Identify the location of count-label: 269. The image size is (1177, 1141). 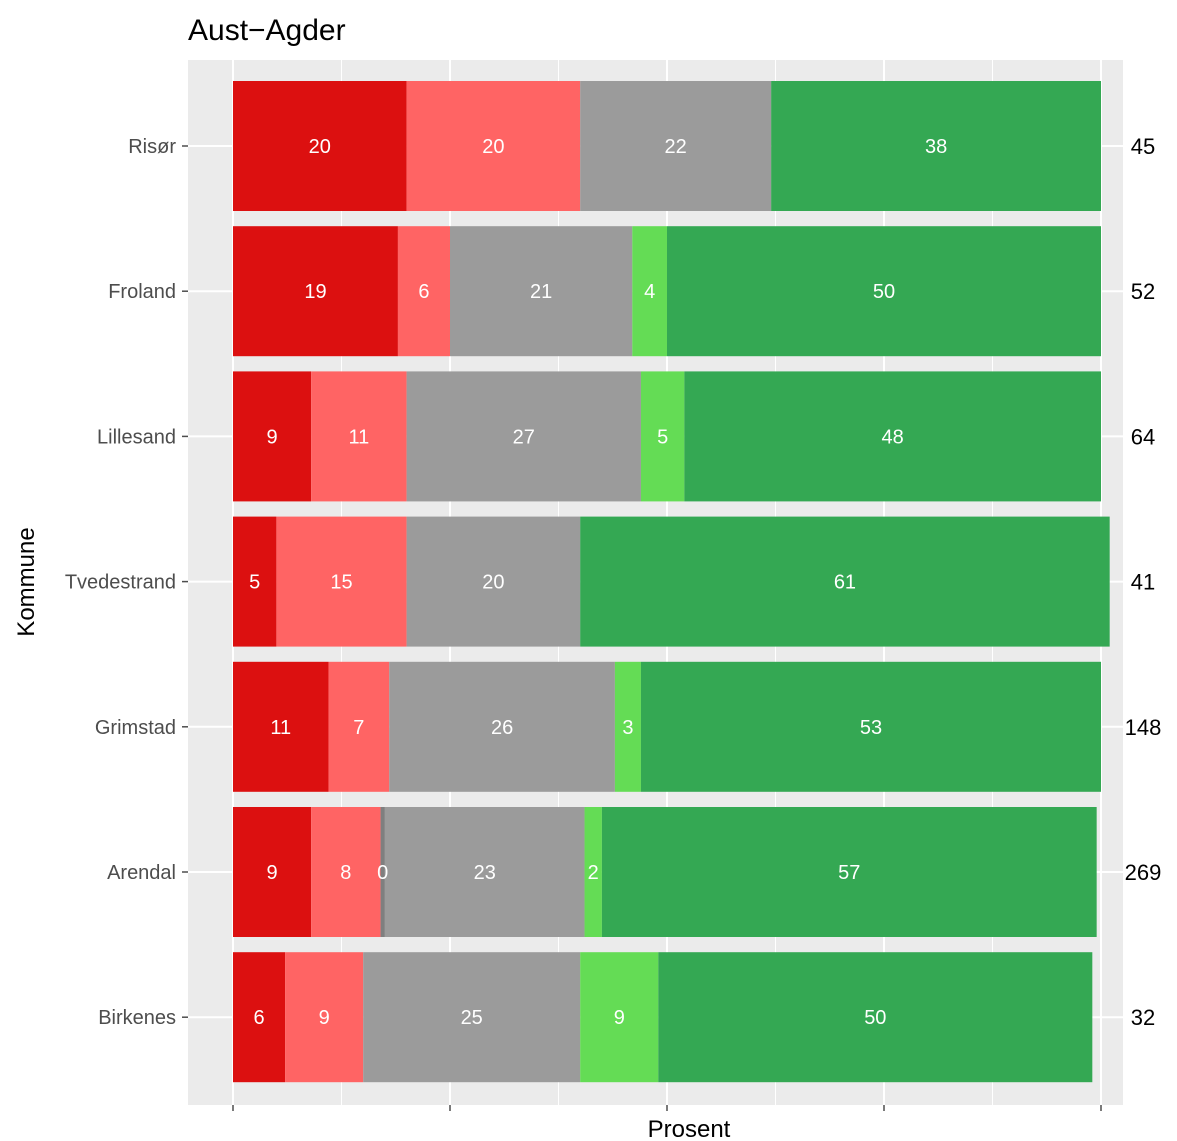
(1143, 872).